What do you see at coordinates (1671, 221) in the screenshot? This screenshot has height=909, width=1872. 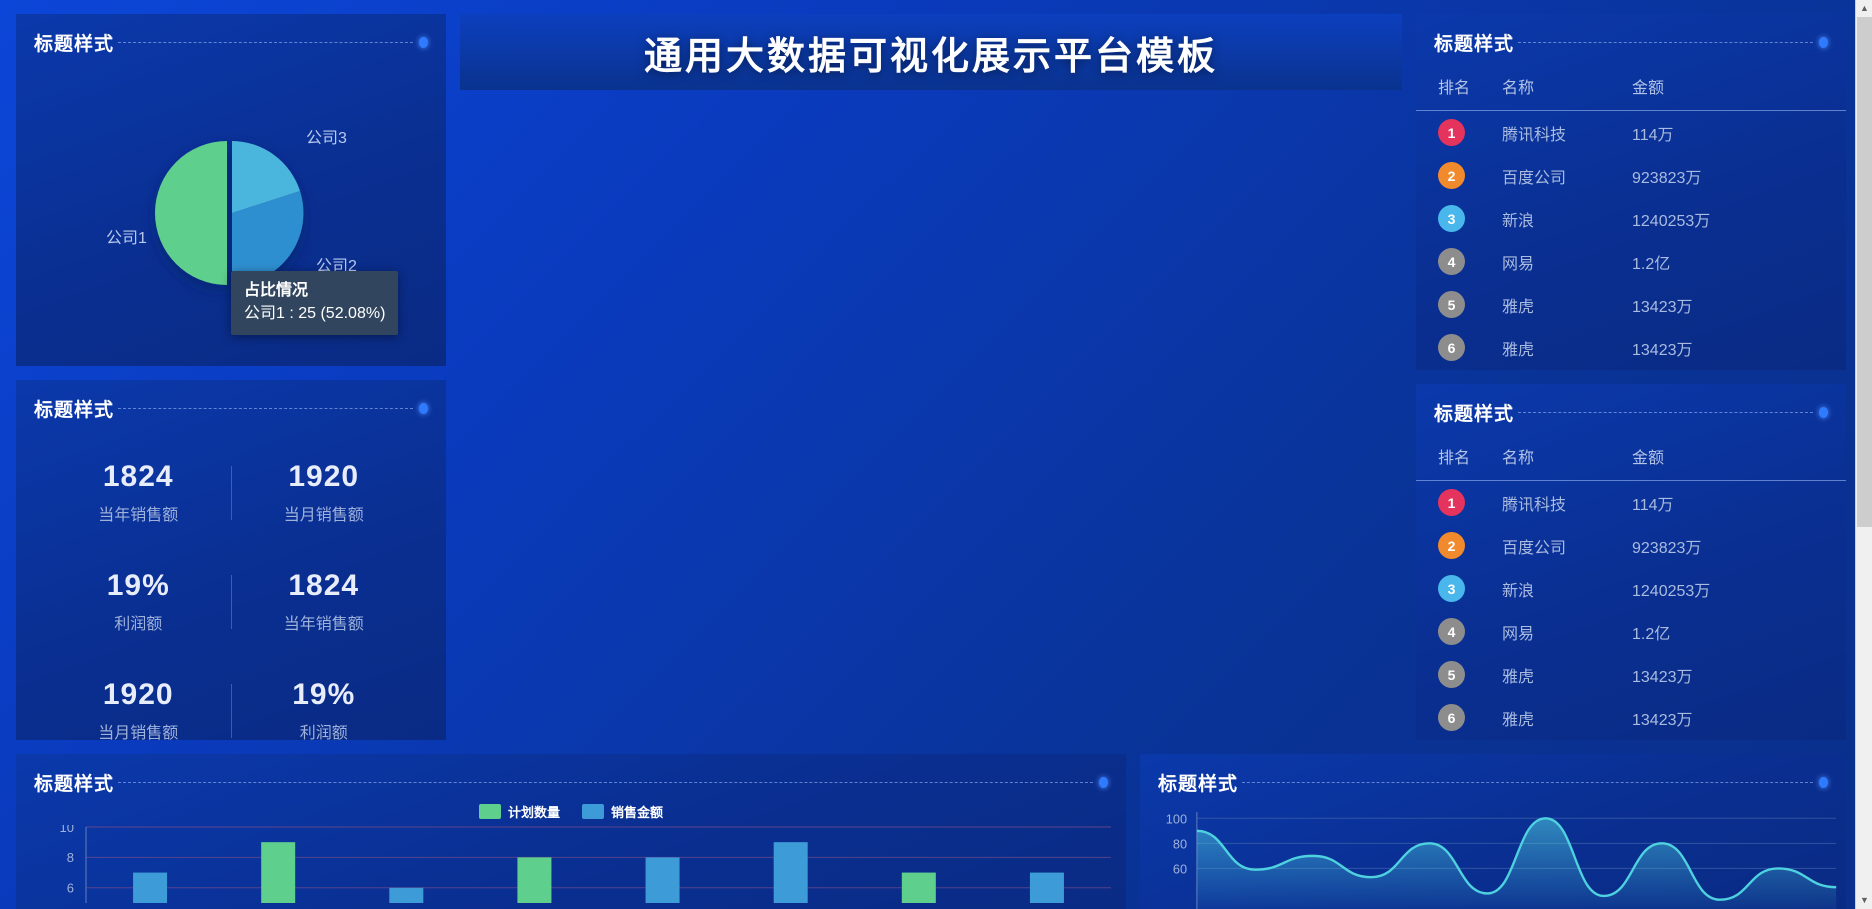 I see `amount-cell: 1240253万` at bounding box center [1671, 221].